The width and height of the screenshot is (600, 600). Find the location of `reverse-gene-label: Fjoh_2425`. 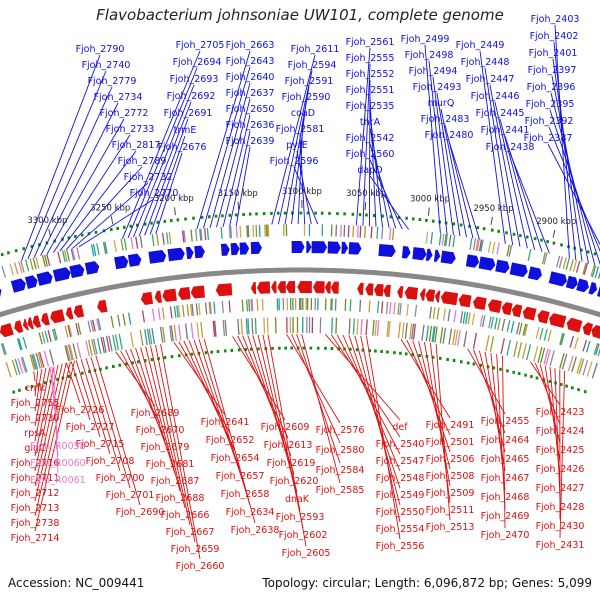

reverse-gene-label: Fjoh_2425 is located at coordinates (560, 450).